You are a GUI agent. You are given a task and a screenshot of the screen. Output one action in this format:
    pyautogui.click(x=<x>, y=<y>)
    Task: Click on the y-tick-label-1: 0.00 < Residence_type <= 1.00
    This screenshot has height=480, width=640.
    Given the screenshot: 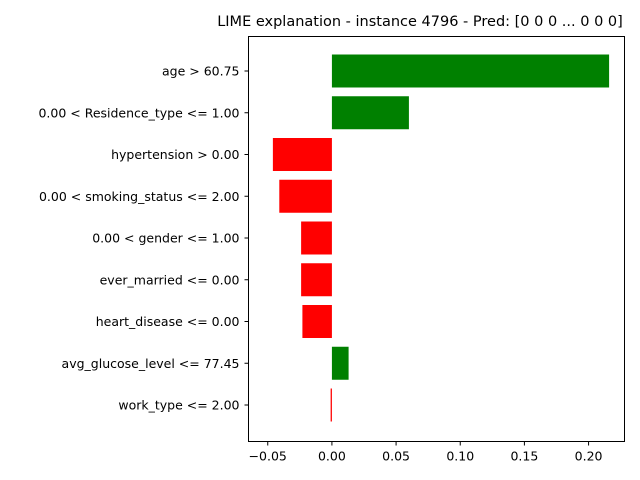 What is the action you would take?
    pyautogui.click(x=138, y=112)
    